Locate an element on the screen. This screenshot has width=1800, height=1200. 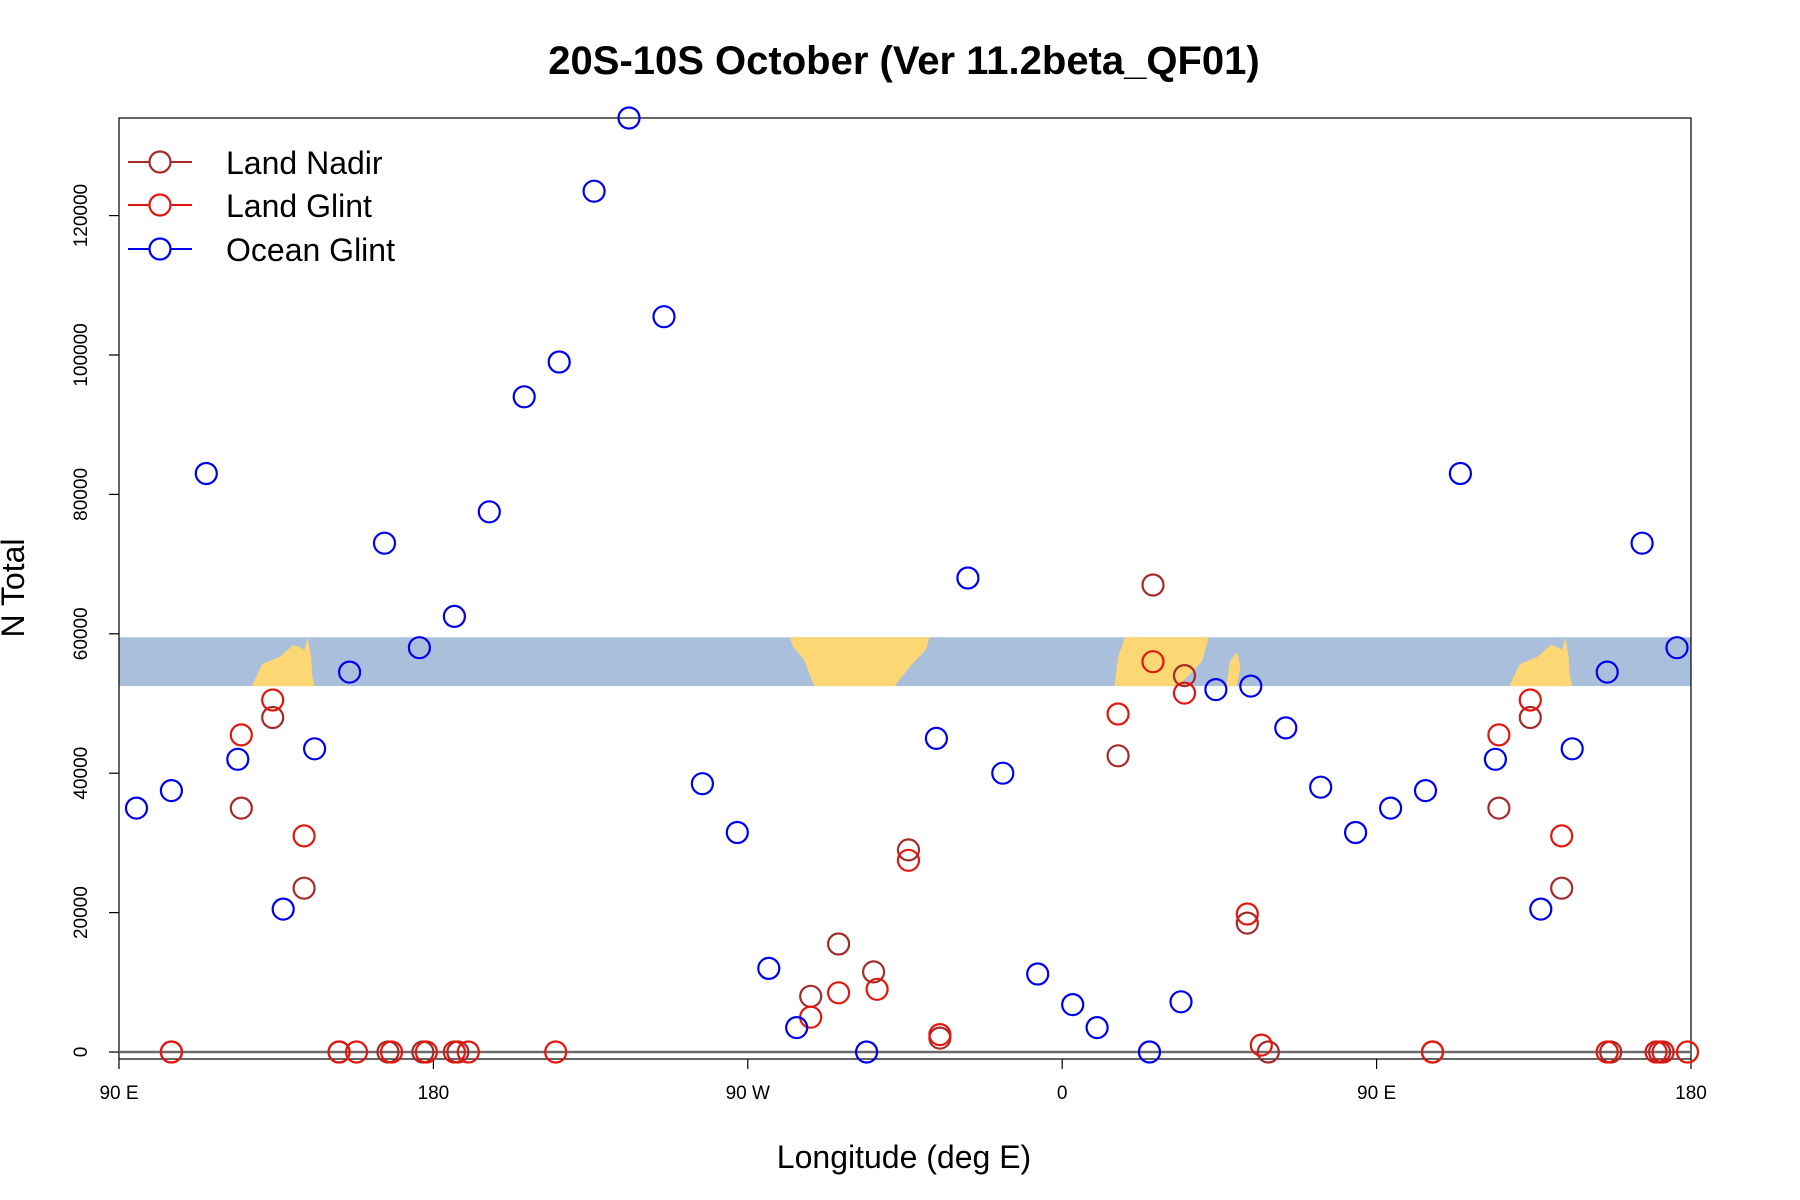
chart-title: 20S-10S October (Ver 11.2beta_QF01) is located at coordinates (903, 61).